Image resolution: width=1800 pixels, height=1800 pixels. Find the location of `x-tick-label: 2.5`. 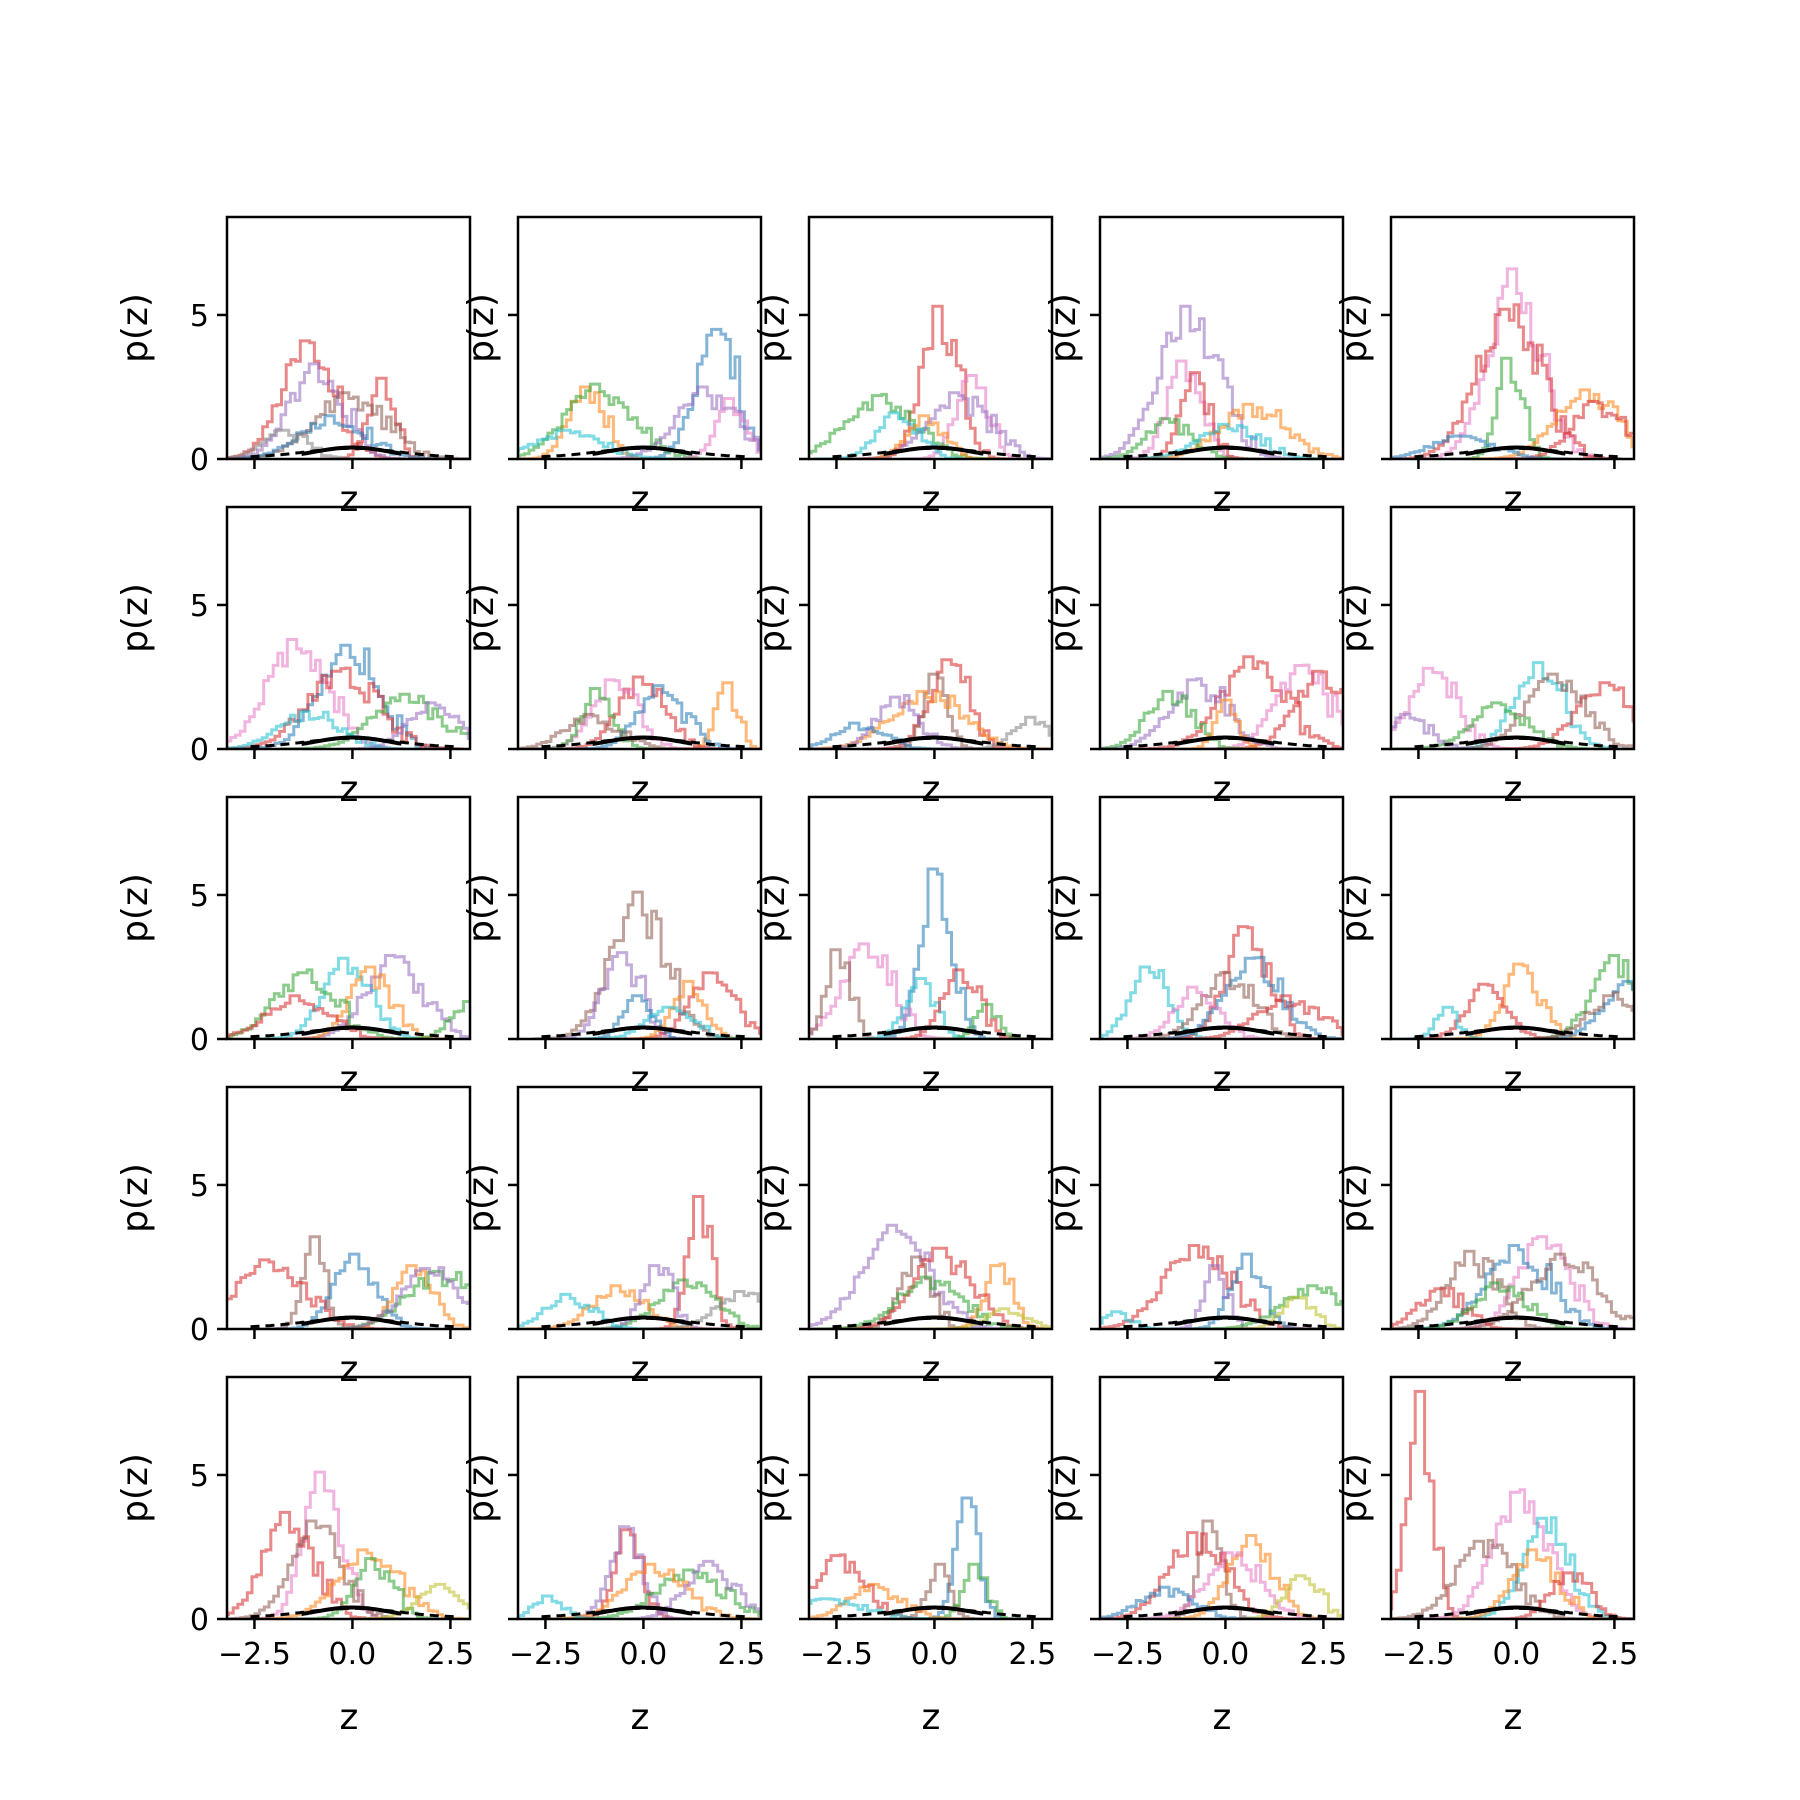

x-tick-label: 2.5 is located at coordinates (742, 1654).